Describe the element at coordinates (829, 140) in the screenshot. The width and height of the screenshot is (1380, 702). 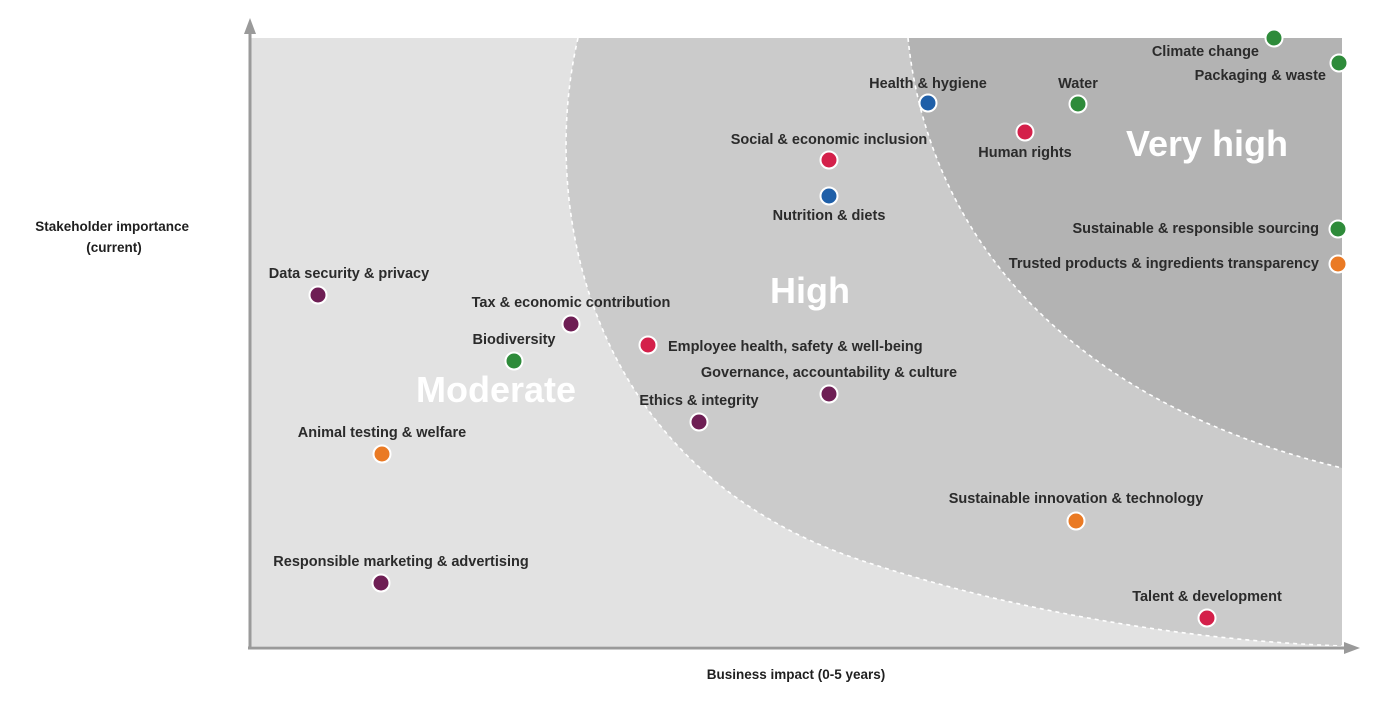
I see `data-label-social-and-economic-inclusion: Social & economic inclusion` at that location.